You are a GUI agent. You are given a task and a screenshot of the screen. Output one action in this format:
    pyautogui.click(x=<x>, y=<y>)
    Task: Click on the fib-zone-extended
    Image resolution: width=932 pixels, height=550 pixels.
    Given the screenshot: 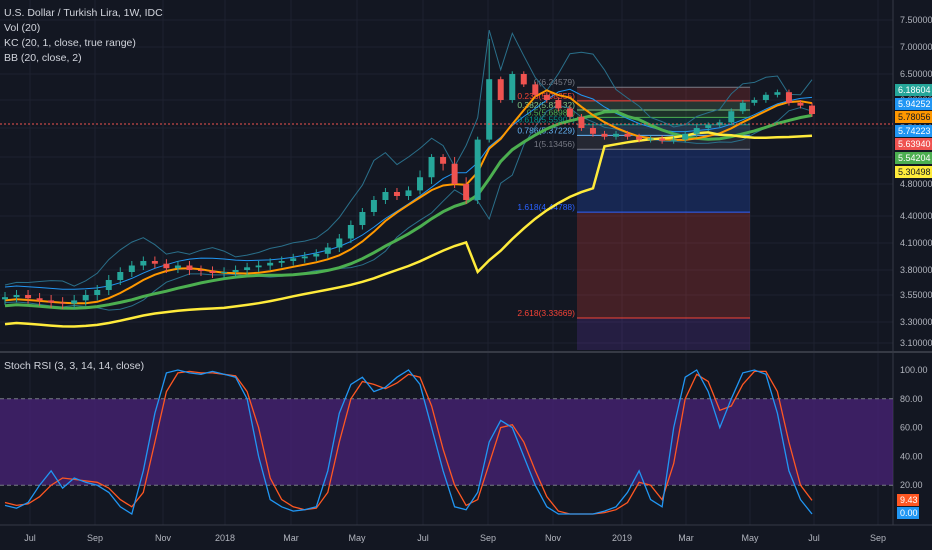 What is the action you would take?
    pyautogui.click(x=663, y=334)
    